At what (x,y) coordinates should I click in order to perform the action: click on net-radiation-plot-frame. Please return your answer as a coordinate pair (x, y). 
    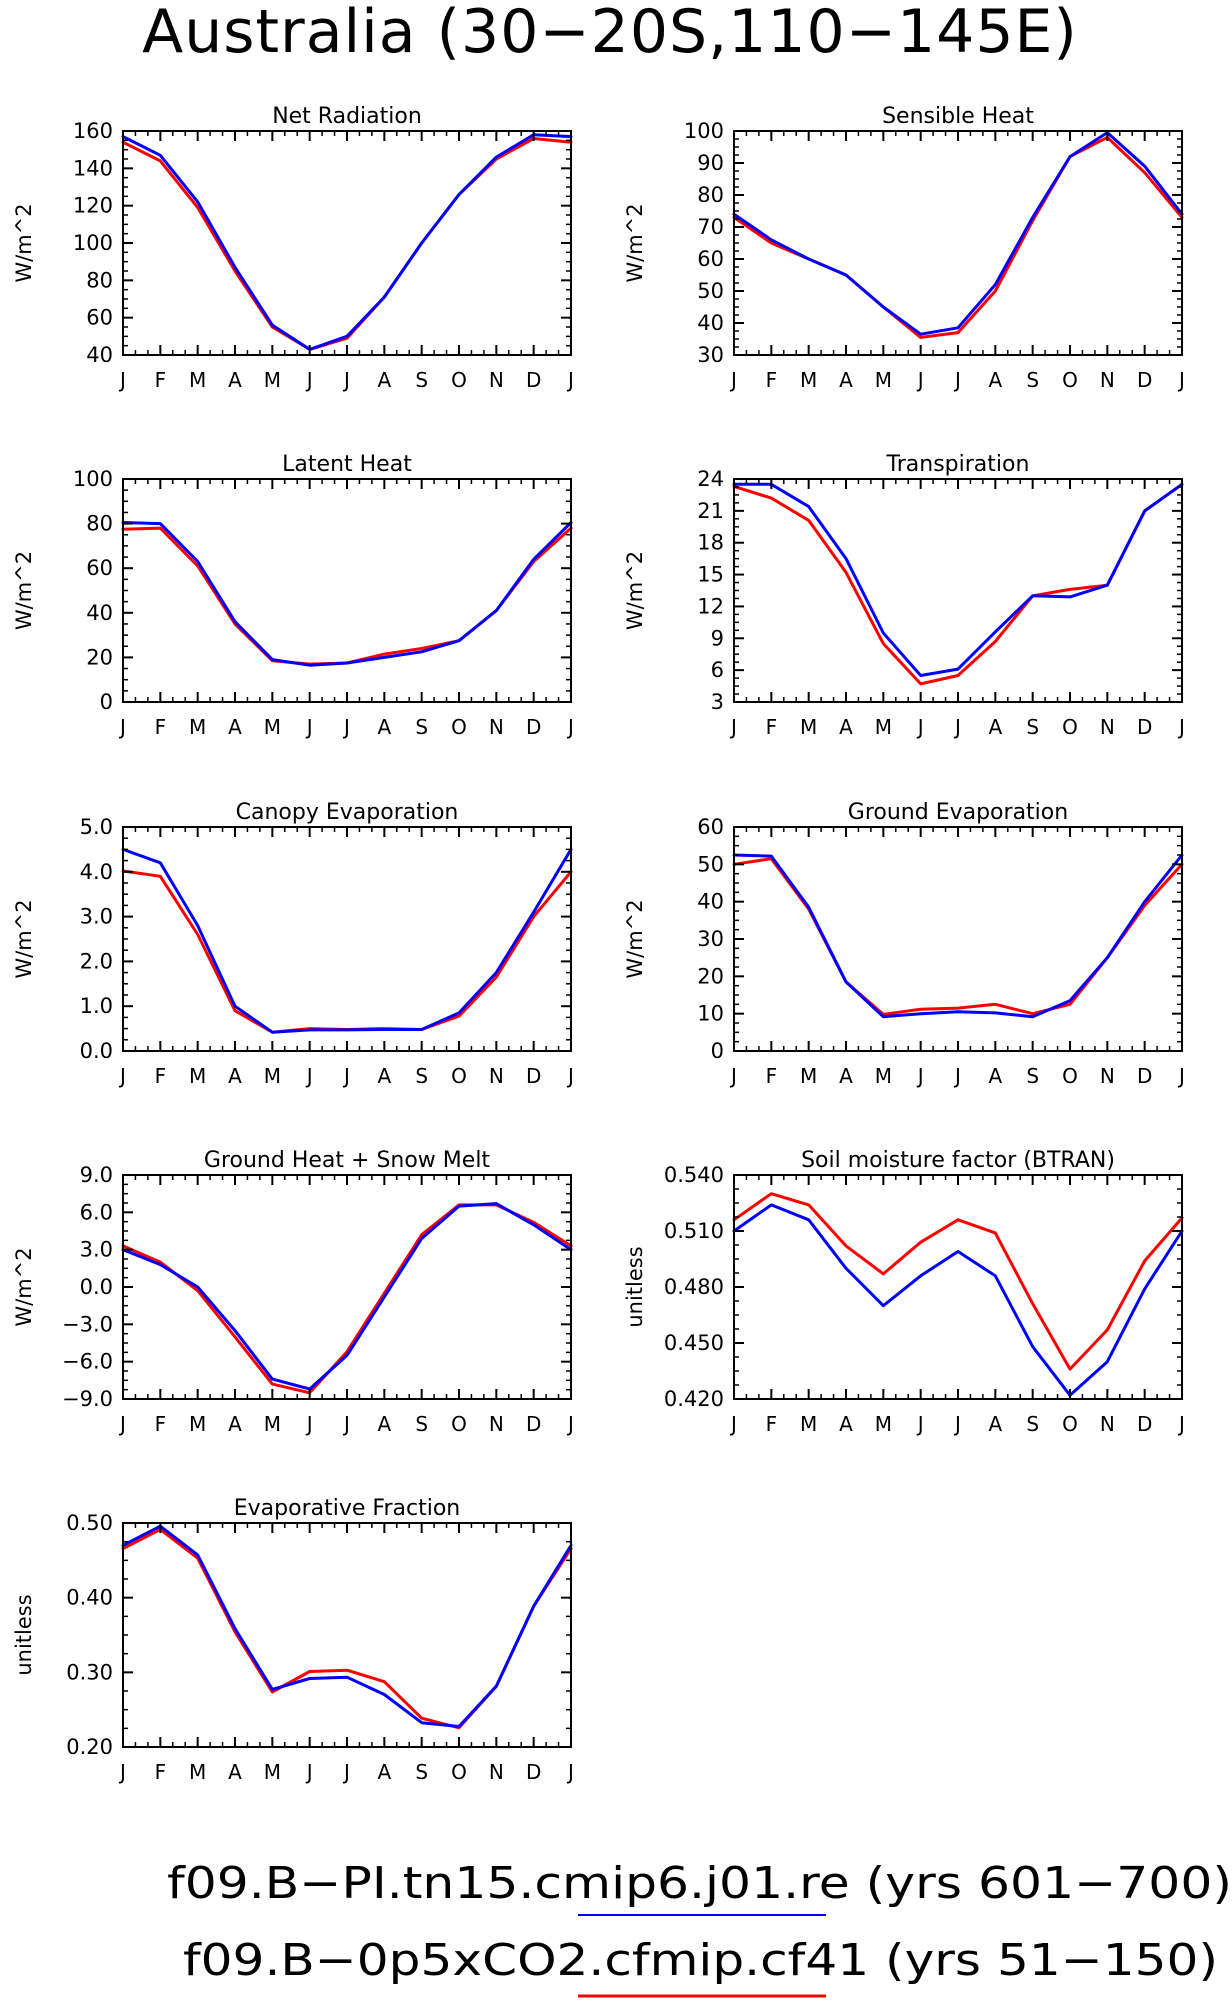
    Looking at the image, I should click on (347, 243).